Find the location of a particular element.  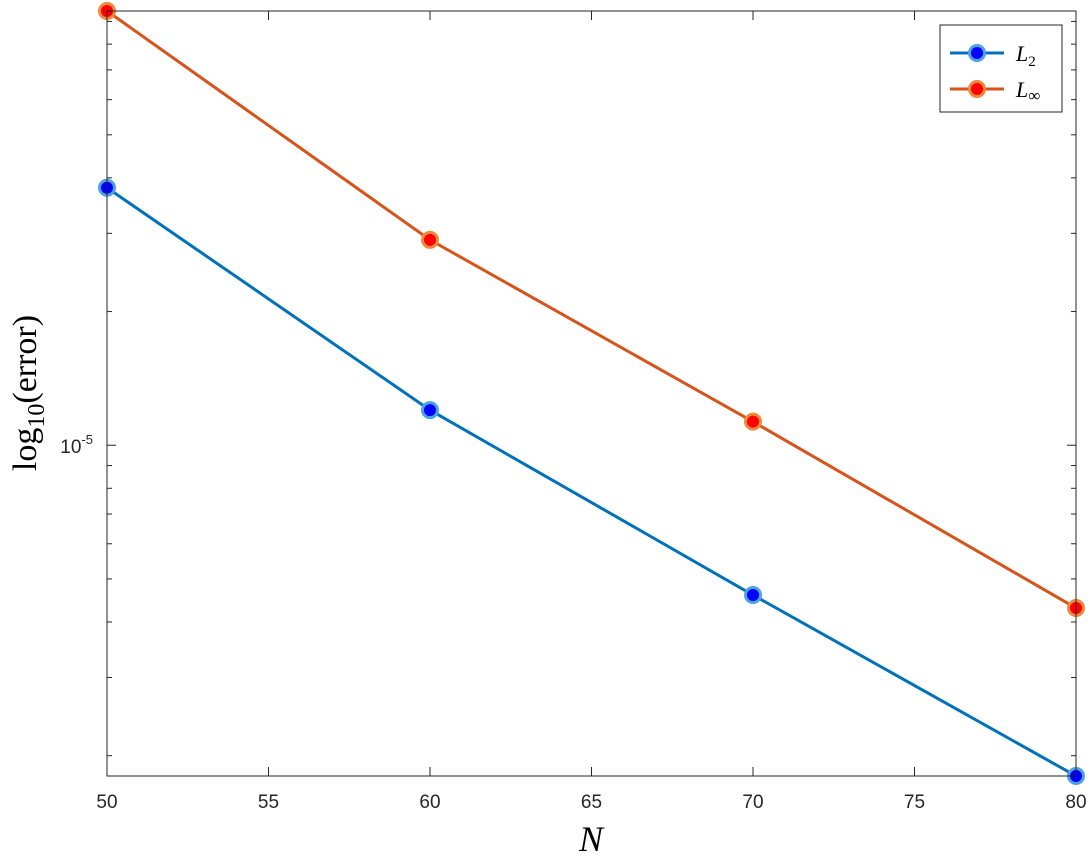

x-axis-title: N is located at coordinates (591, 837).